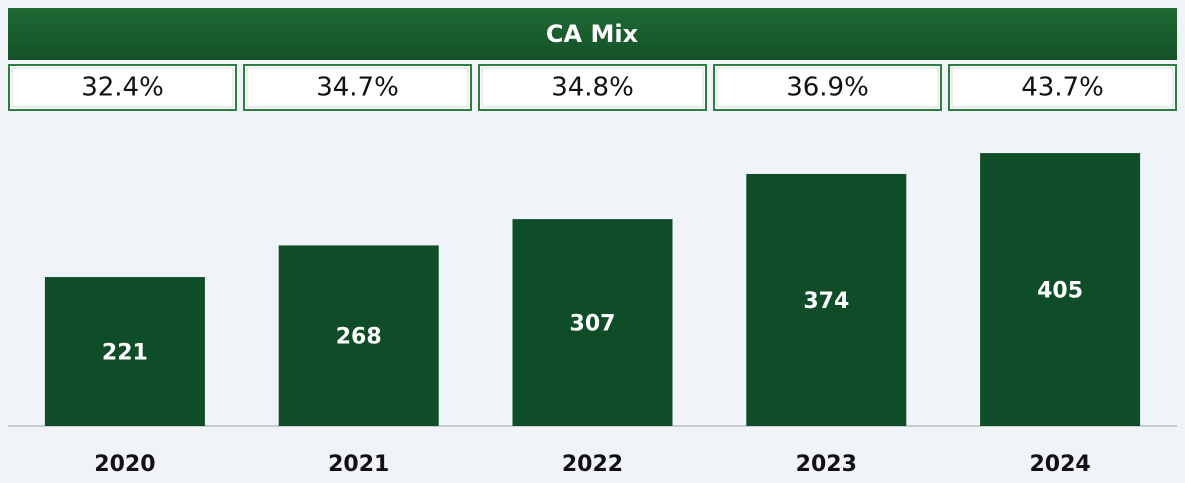  Describe the element at coordinates (124, 464) in the screenshot. I see `x-tick-label: 2020` at that location.